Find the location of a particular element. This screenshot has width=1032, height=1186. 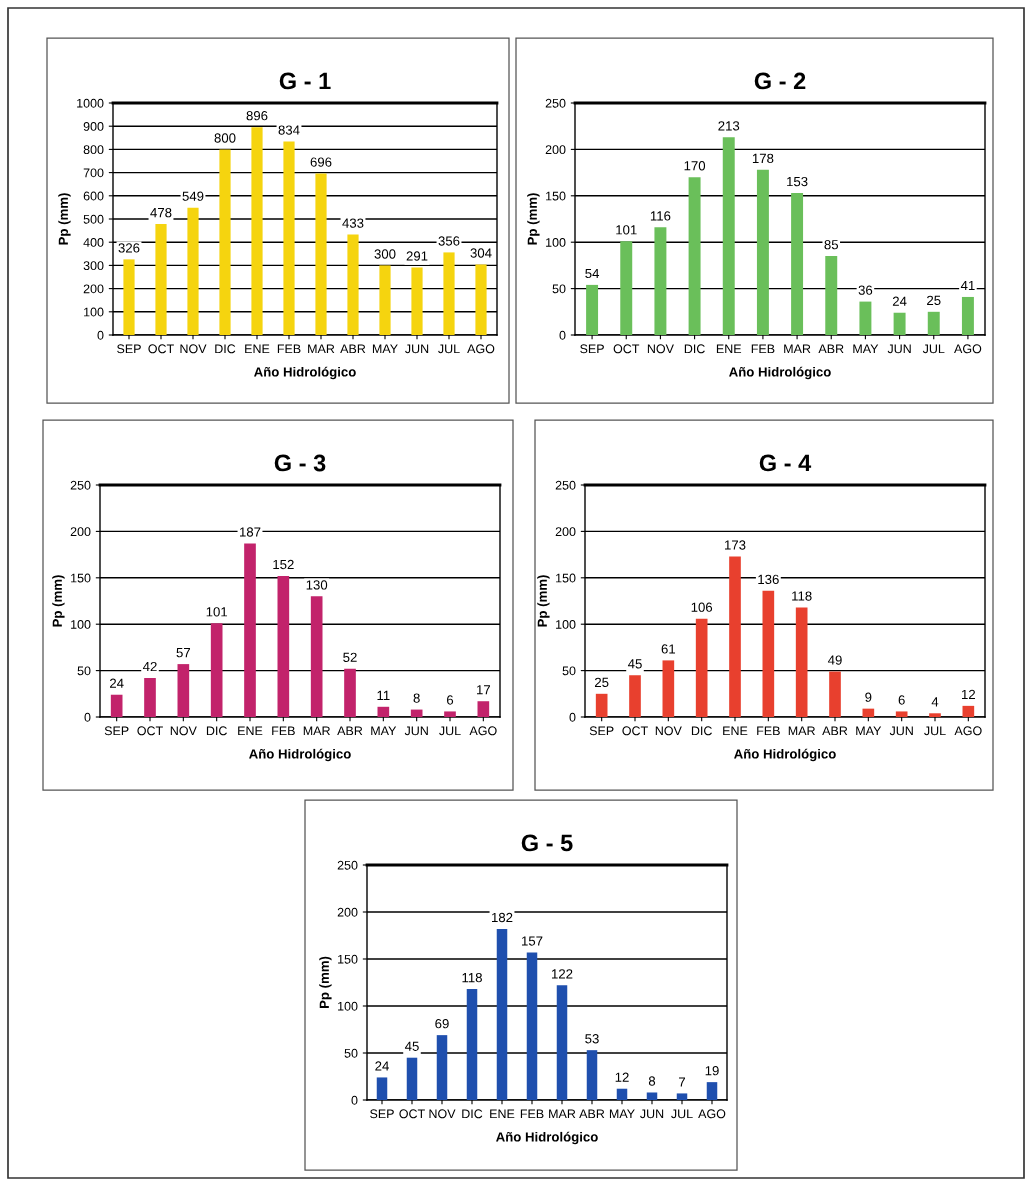

y-tick-label: 150 is located at coordinates (81, 578).